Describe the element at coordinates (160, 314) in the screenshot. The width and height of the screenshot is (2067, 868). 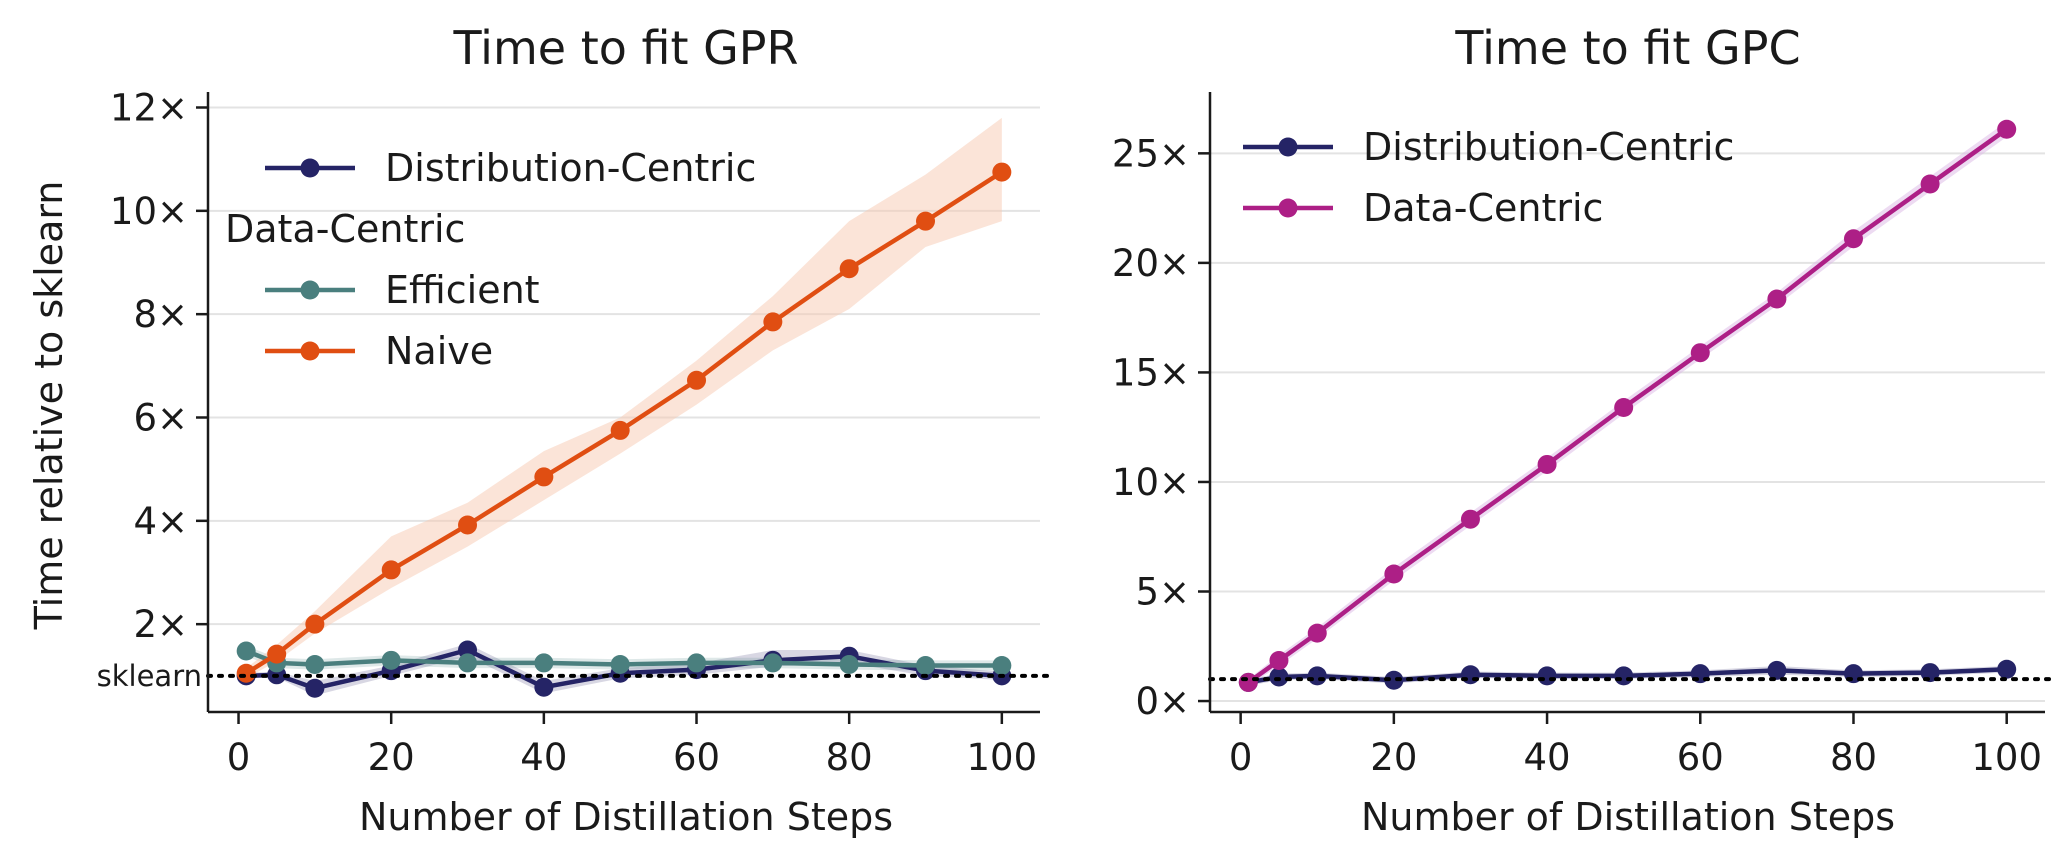
I see `y-tick-label: 8×` at that location.